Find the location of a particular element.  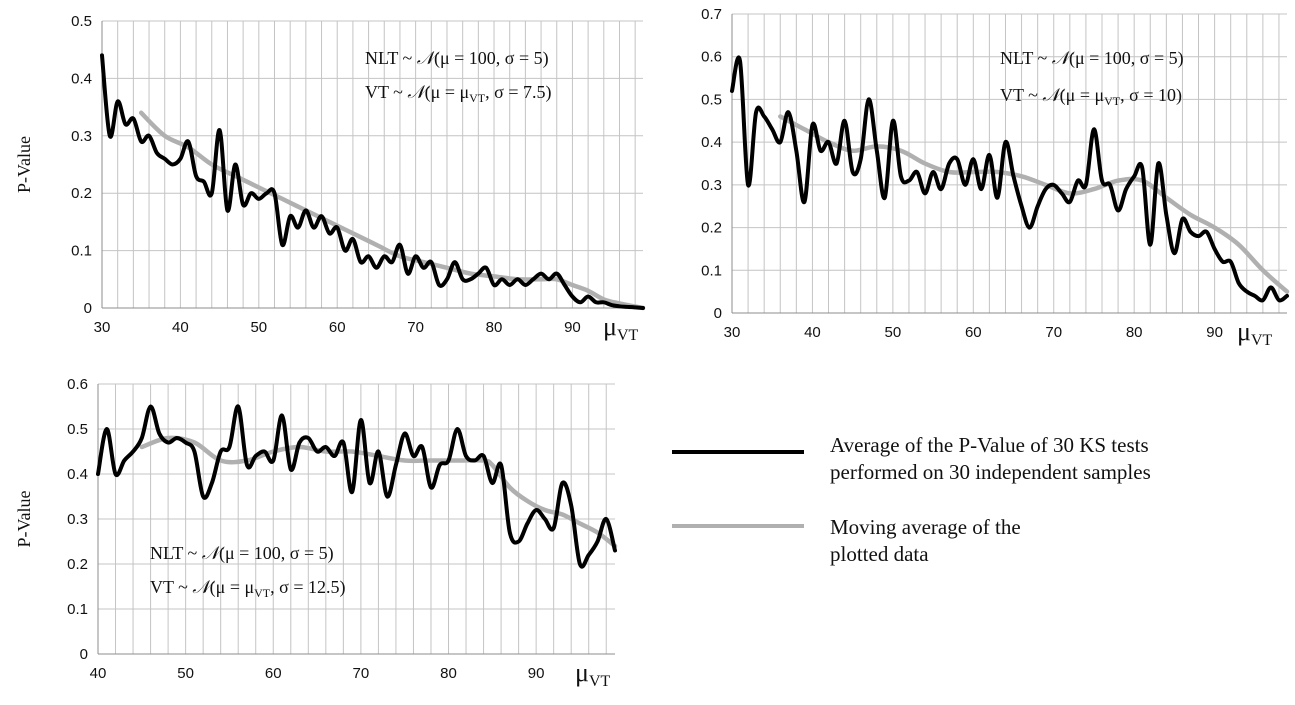

legend-moving-label-line1: Moving average of the is located at coordinates (925, 527).